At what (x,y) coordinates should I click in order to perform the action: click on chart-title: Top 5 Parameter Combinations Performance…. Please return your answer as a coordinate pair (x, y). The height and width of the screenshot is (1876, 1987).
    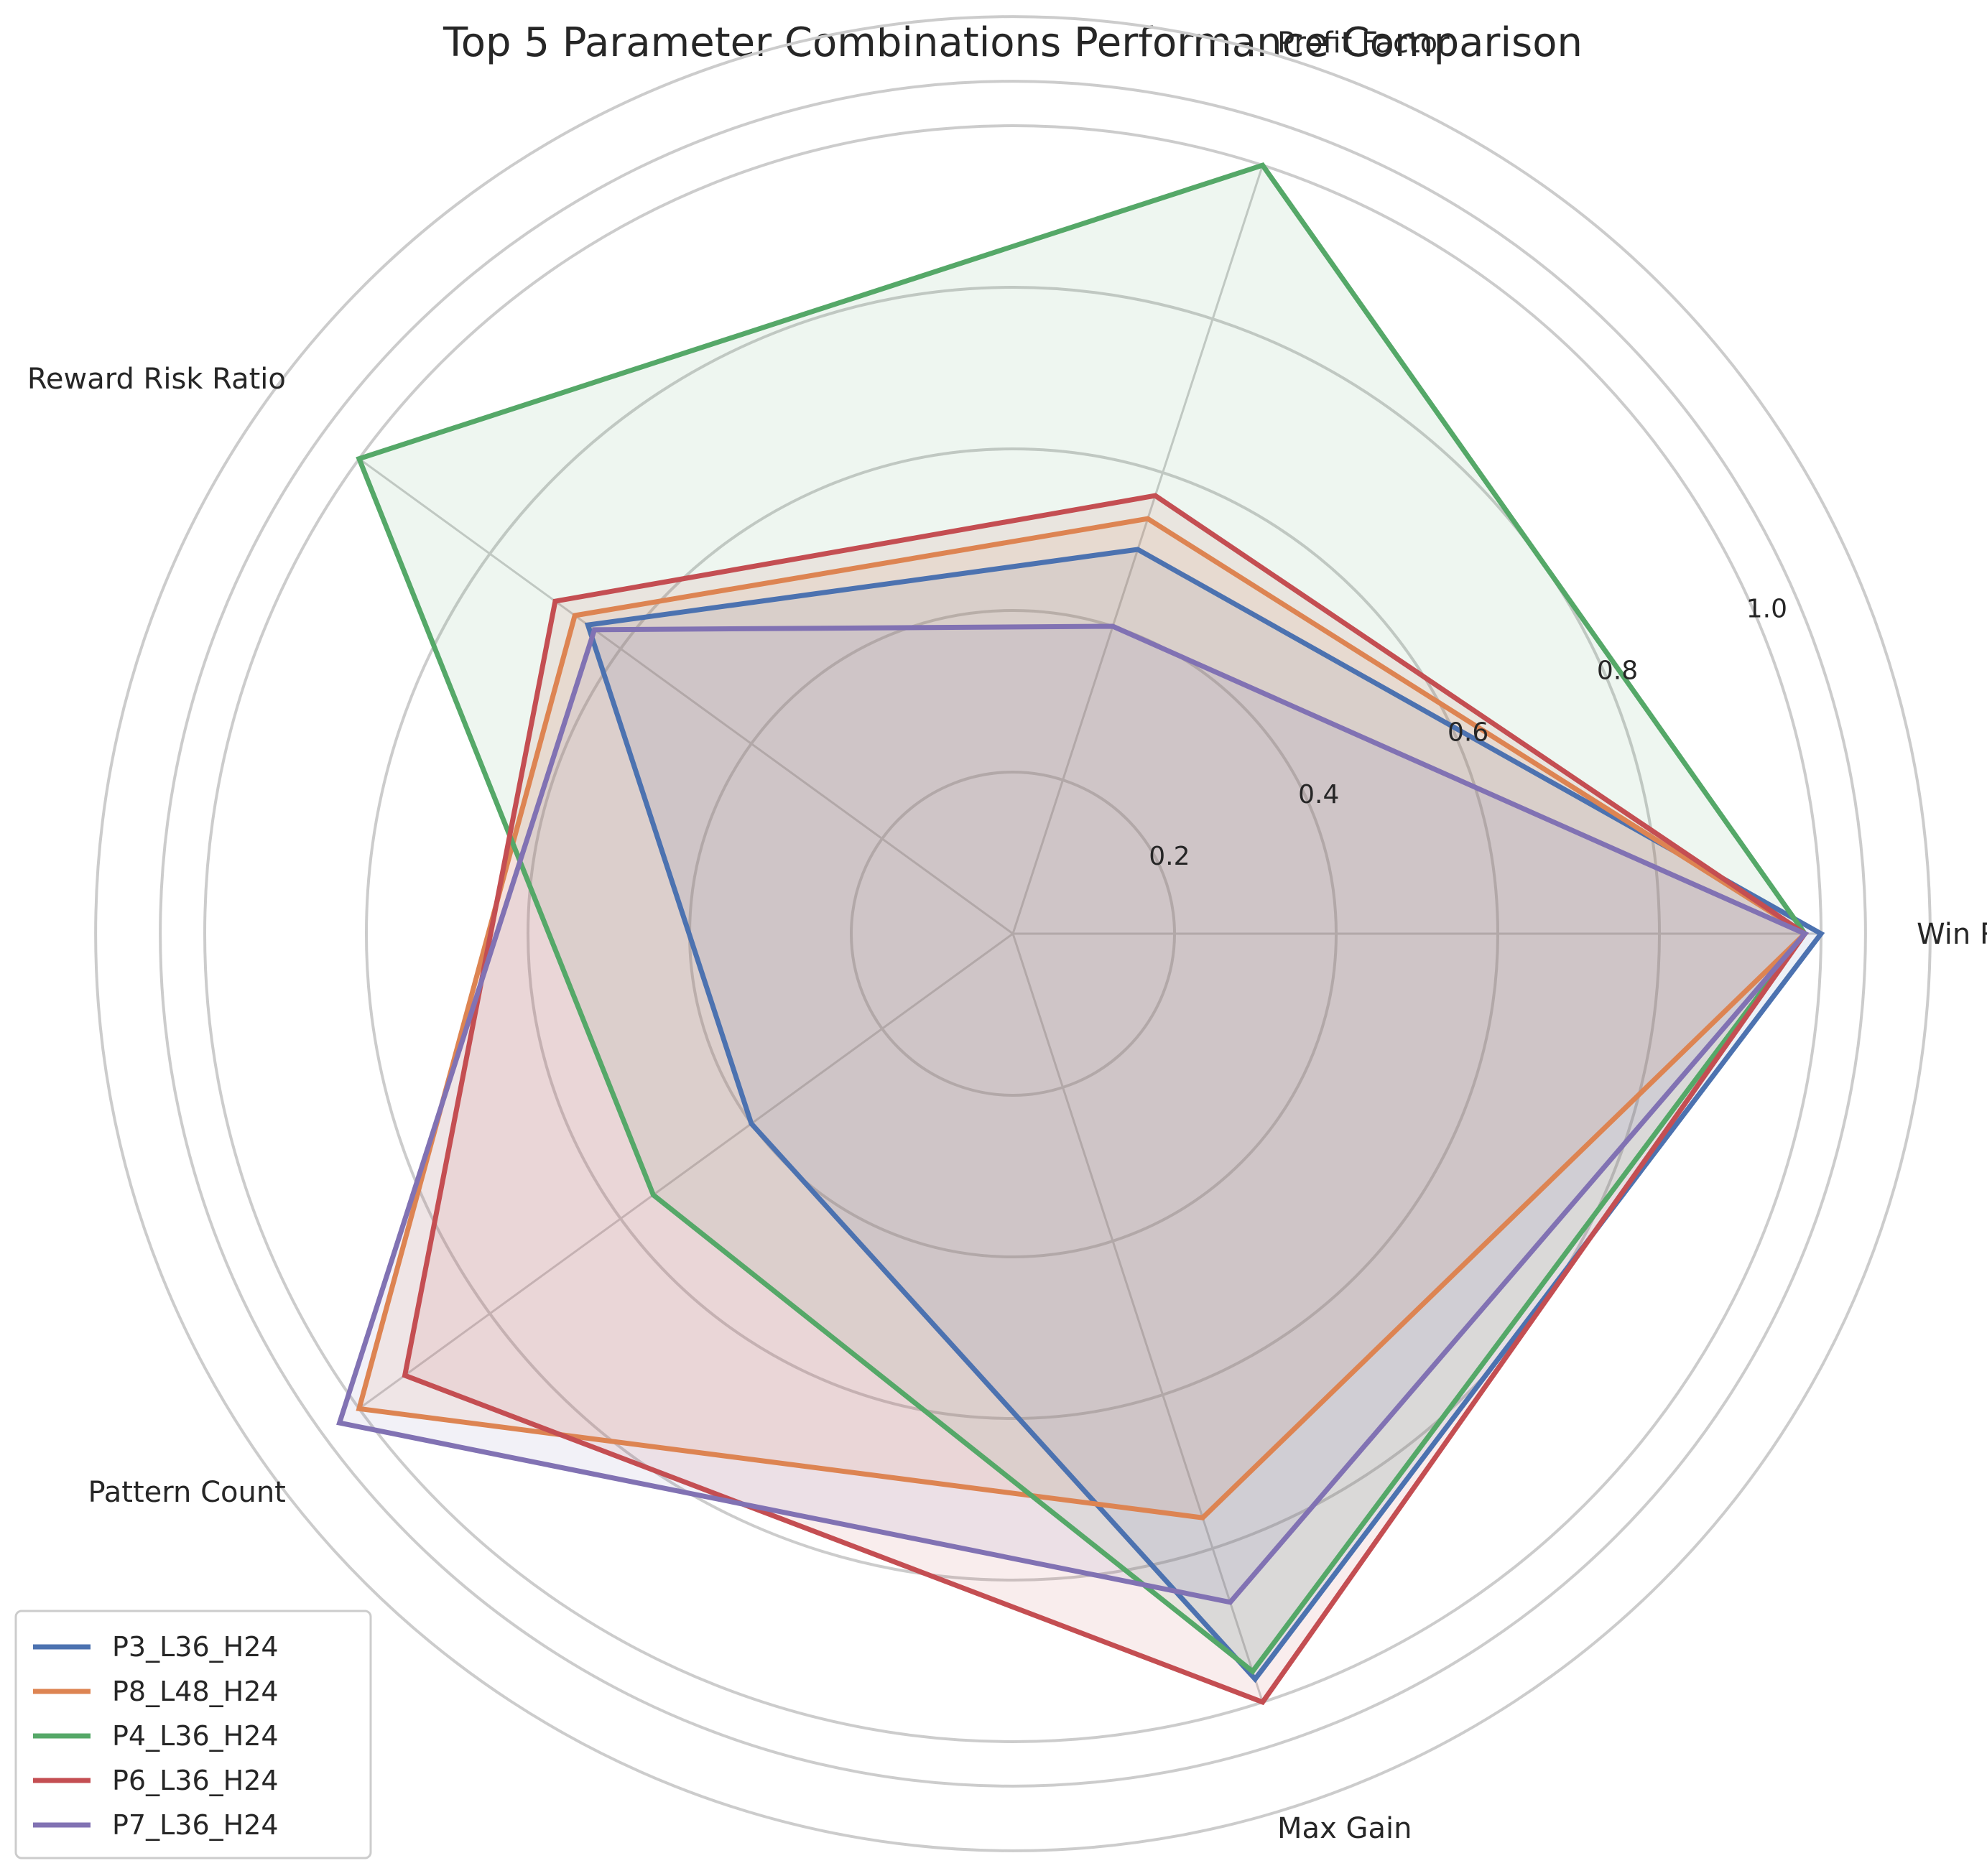
    Looking at the image, I should click on (1013, 42).